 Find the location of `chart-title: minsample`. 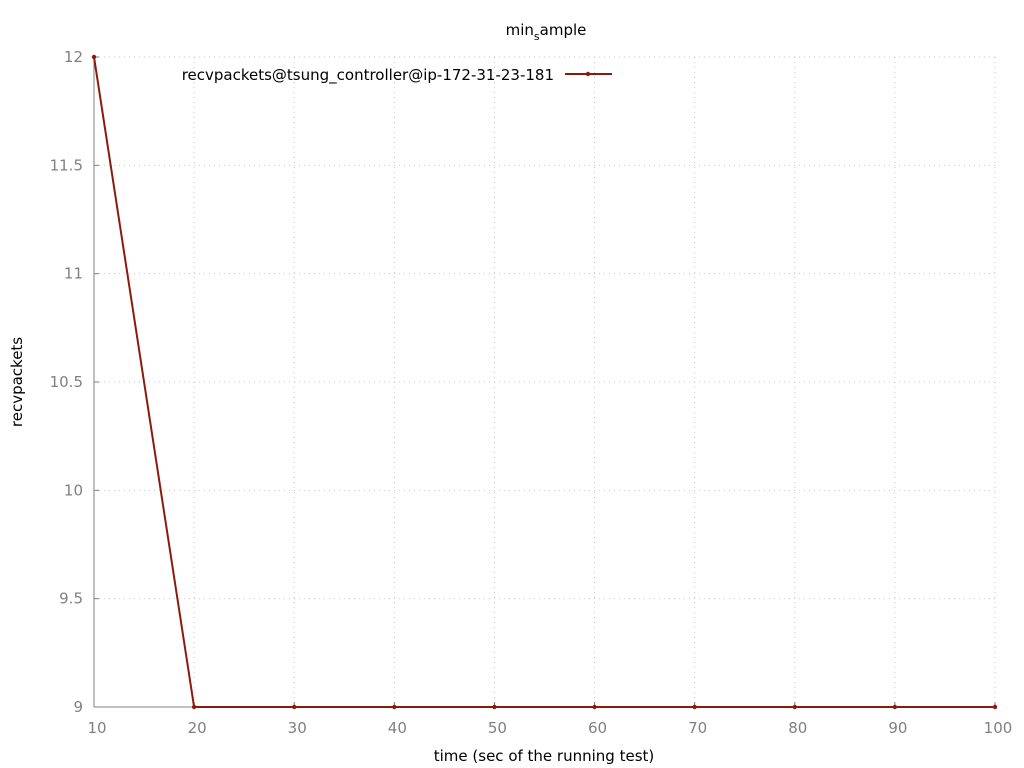

chart-title: minsample is located at coordinates (546, 32).